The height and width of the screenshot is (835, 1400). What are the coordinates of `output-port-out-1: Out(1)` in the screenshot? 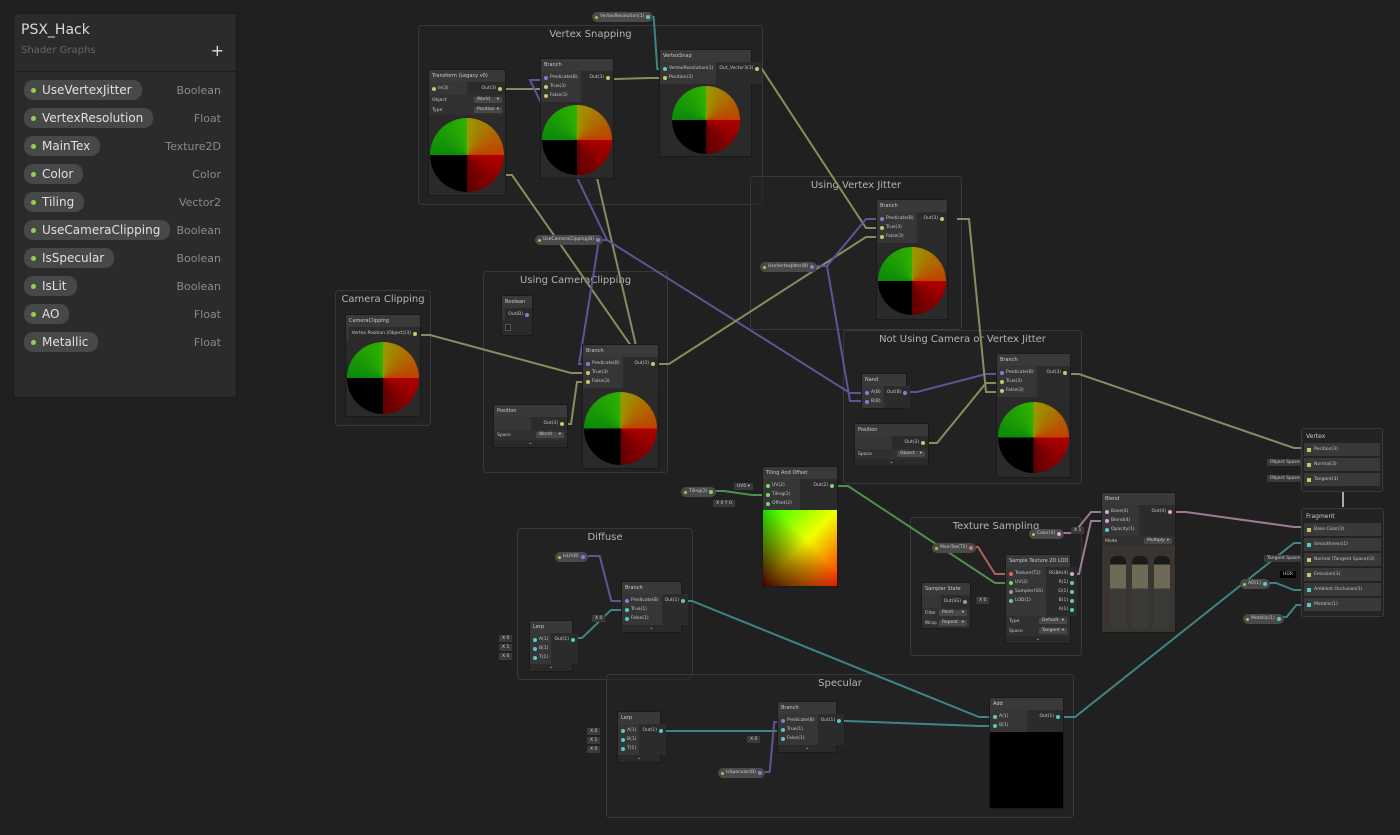 It's located at (675, 600).